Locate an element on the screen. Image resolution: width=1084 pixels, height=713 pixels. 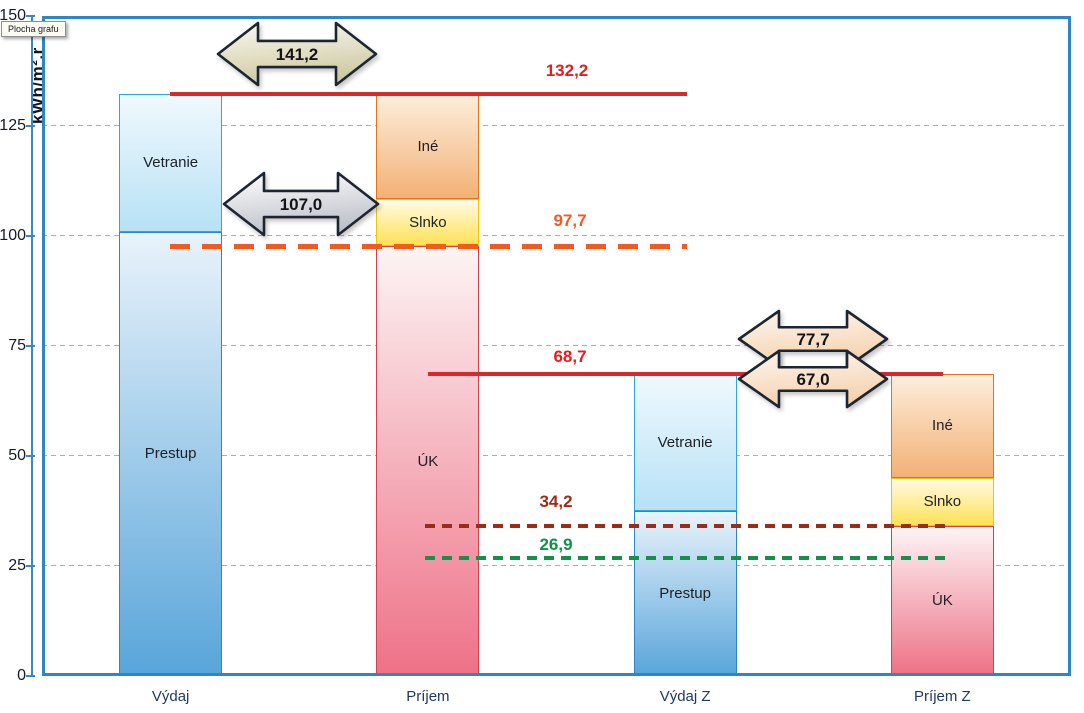
difference-arrow-value: 141,2 is located at coordinates (297, 54).